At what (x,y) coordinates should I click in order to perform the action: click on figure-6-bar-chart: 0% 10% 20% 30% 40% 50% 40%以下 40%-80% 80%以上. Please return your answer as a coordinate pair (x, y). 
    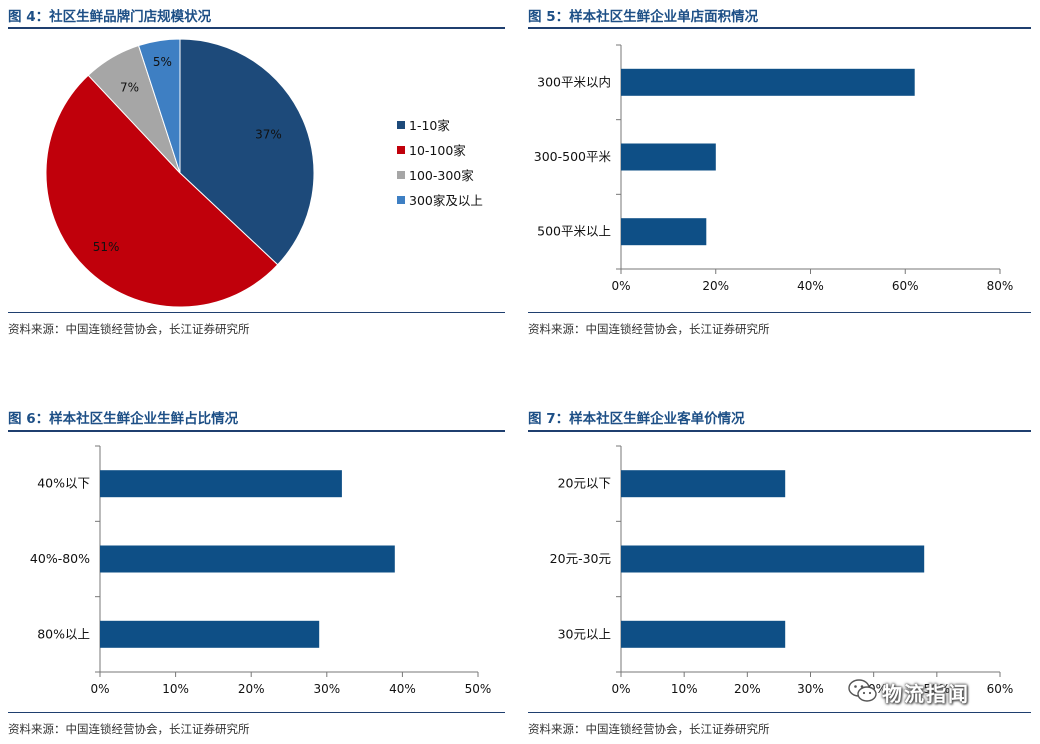
    Looking at the image, I should click on (261, 570).